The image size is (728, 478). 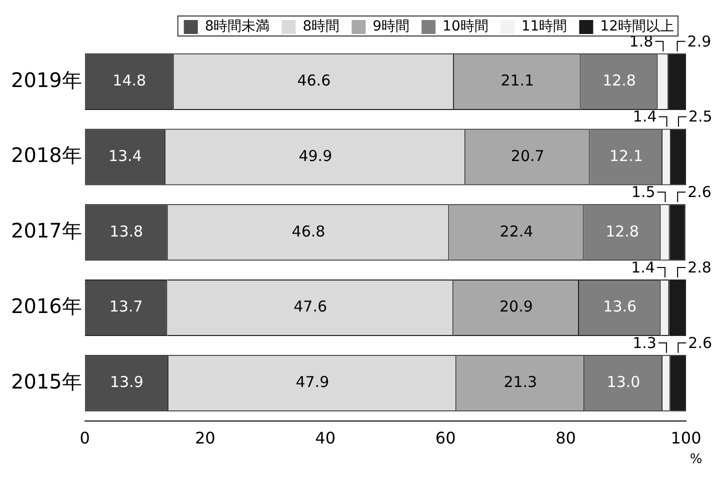 I want to click on data-label: 13.9, so click(x=127, y=382).